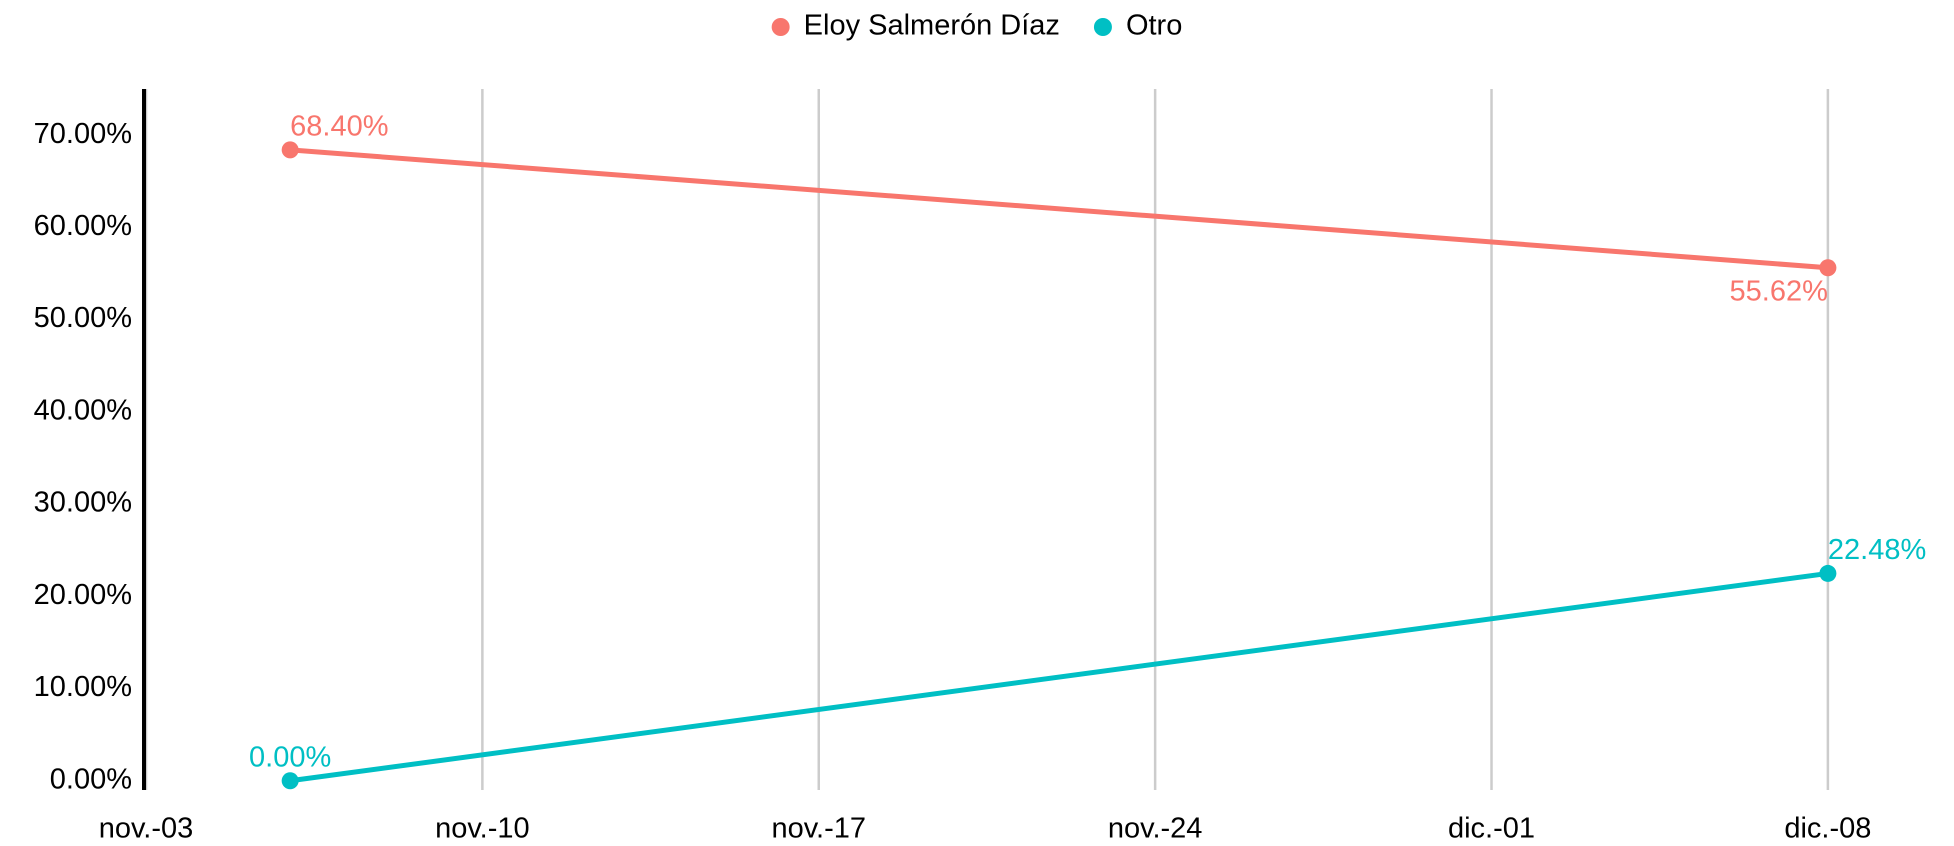  I want to click on y-tick-label: 10.00%, so click(83, 687).